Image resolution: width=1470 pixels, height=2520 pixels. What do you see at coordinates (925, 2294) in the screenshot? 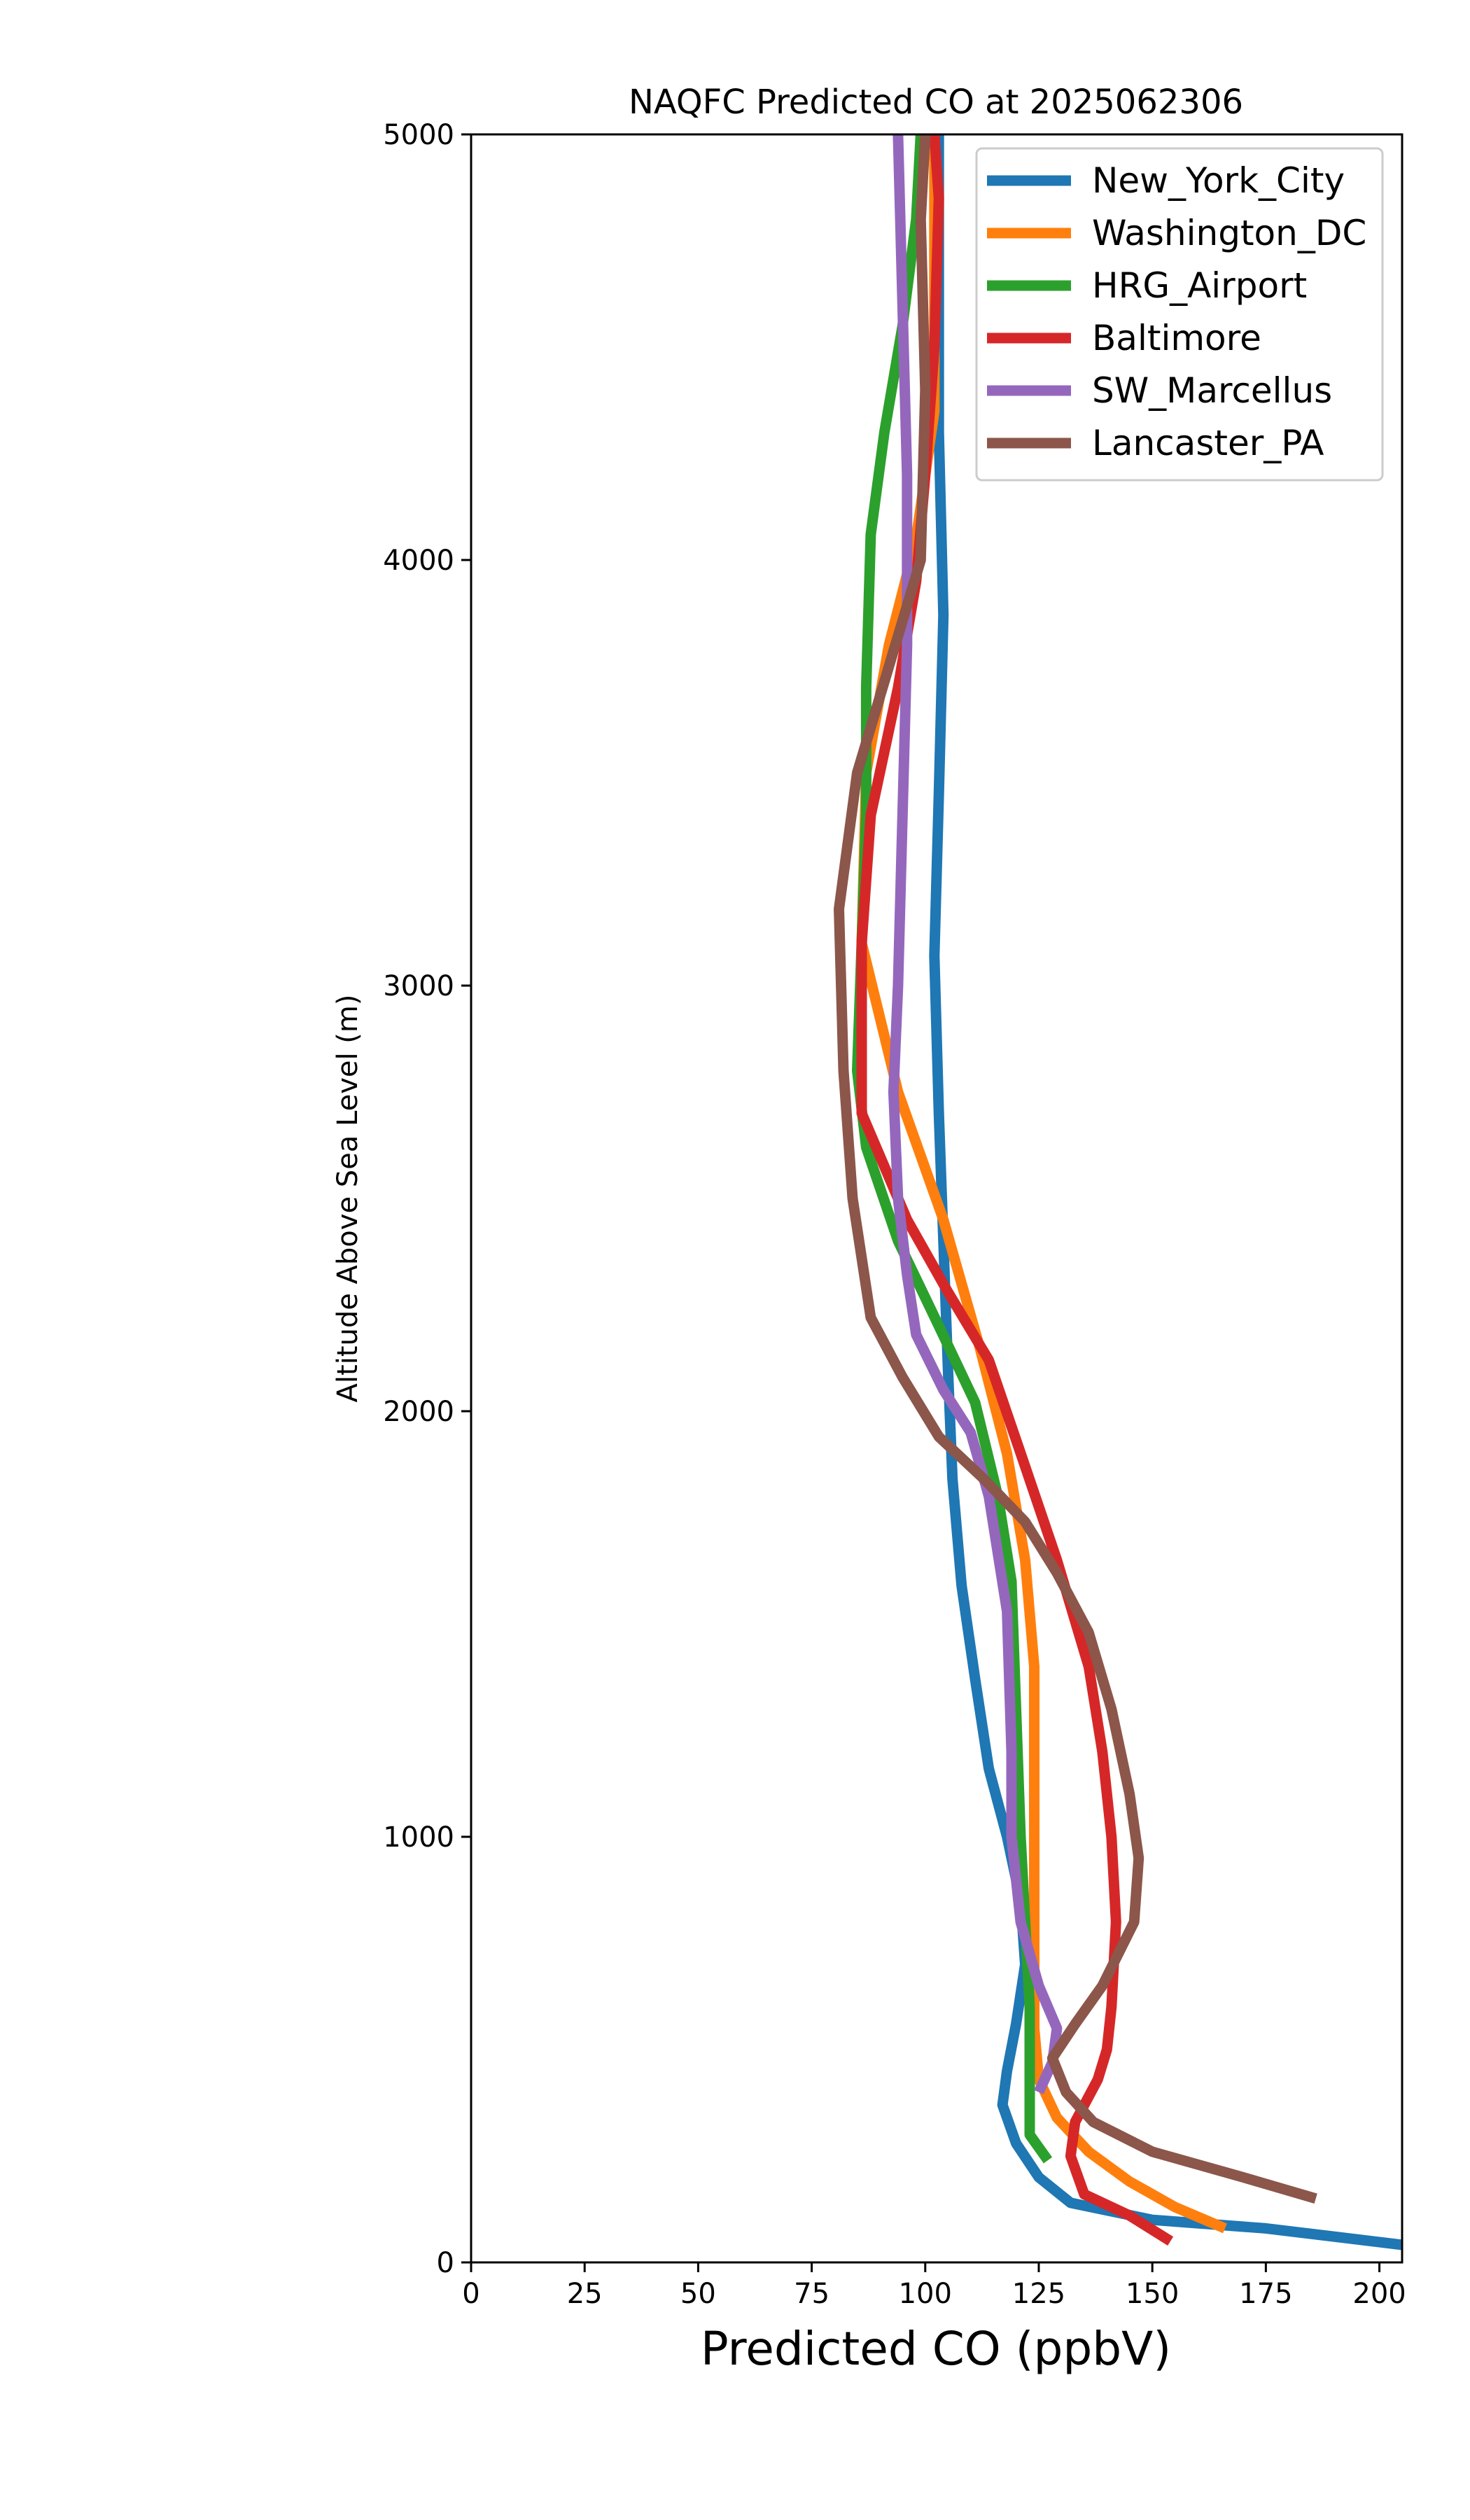
I see `x-tick-label: 100` at bounding box center [925, 2294].